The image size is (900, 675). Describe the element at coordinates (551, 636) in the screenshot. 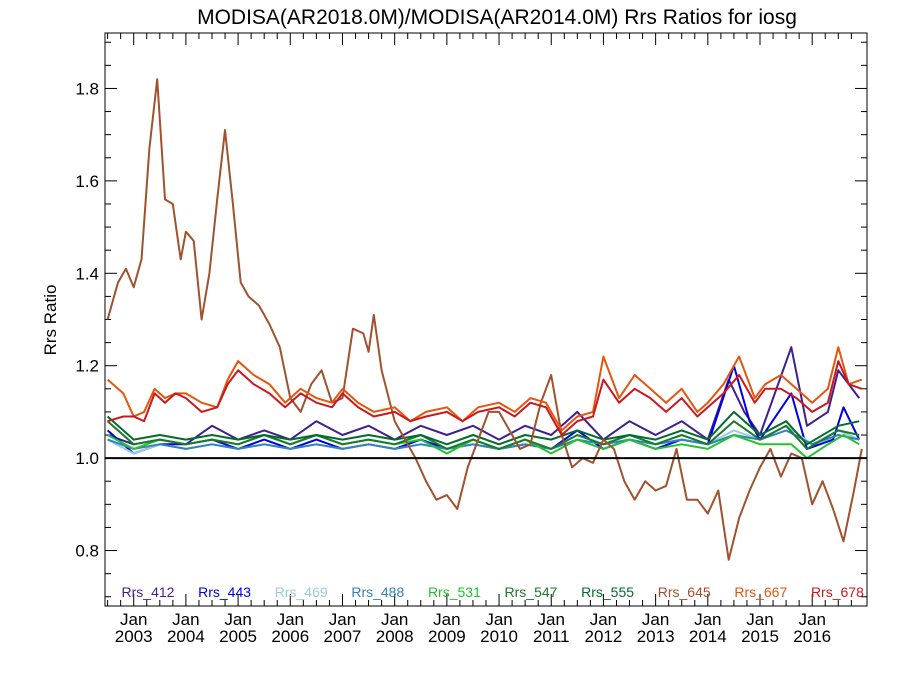

I see `x-tick-label-year: 2011` at that location.